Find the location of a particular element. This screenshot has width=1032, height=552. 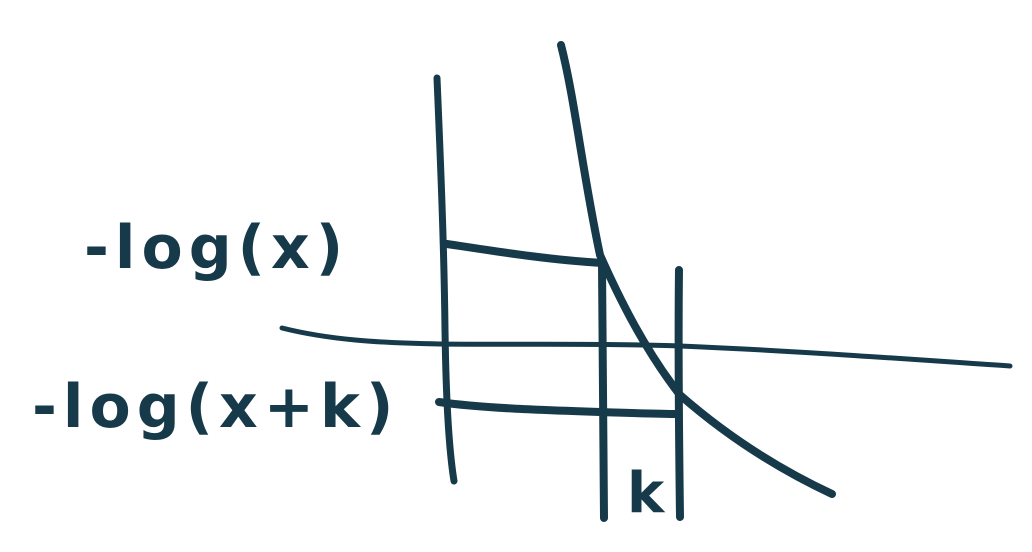

label-neg-log-x: -log(x) is located at coordinates (216, 248).